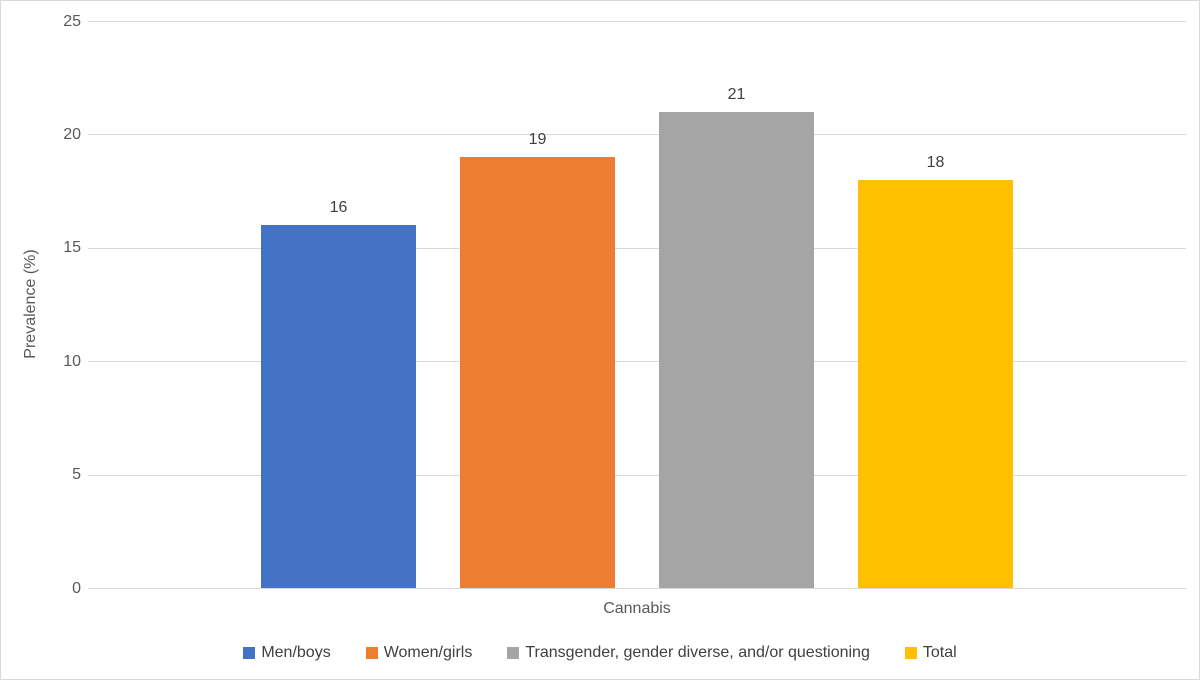  I want to click on legend-item-men-boys: Men/boys, so click(287, 653).